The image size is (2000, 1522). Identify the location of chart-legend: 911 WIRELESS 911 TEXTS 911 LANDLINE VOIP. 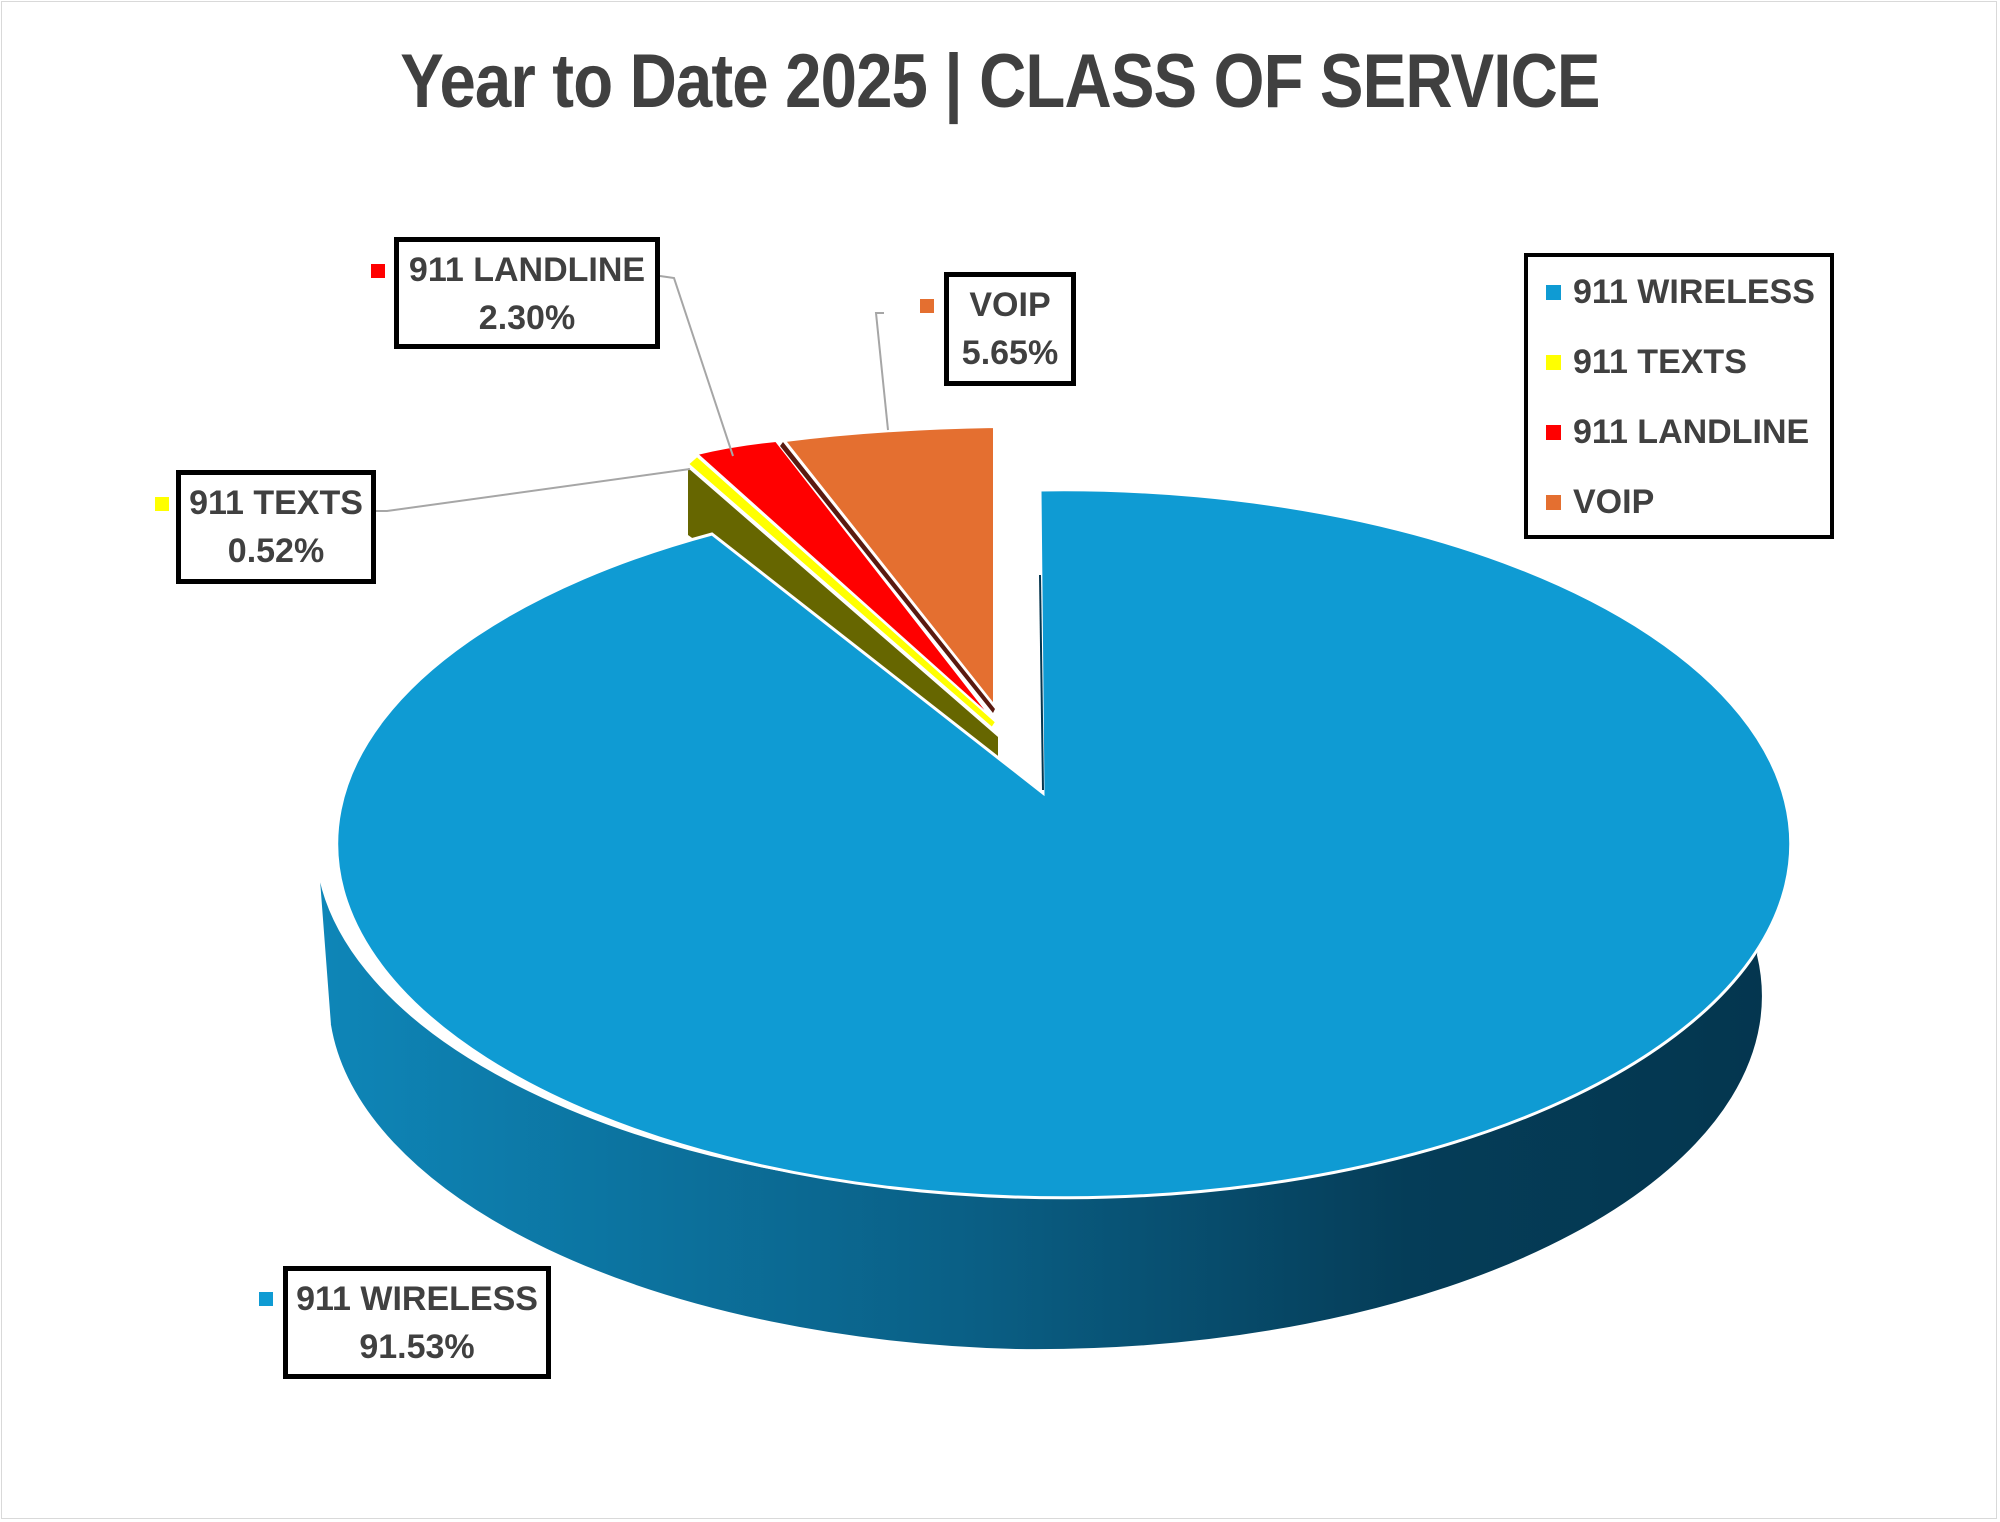
(1679, 396).